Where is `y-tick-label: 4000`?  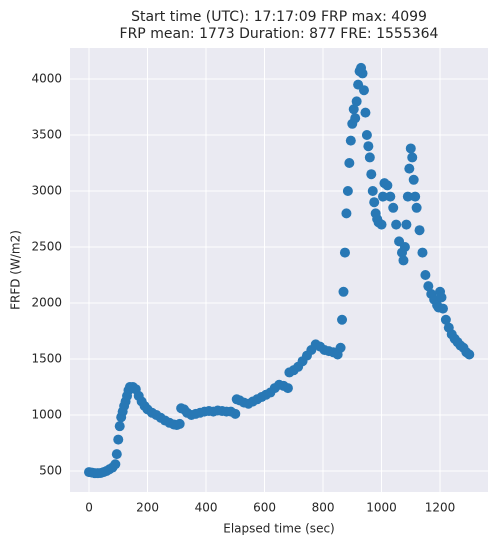
y-tick-label: 4000 is located at coordinates (46, 79).